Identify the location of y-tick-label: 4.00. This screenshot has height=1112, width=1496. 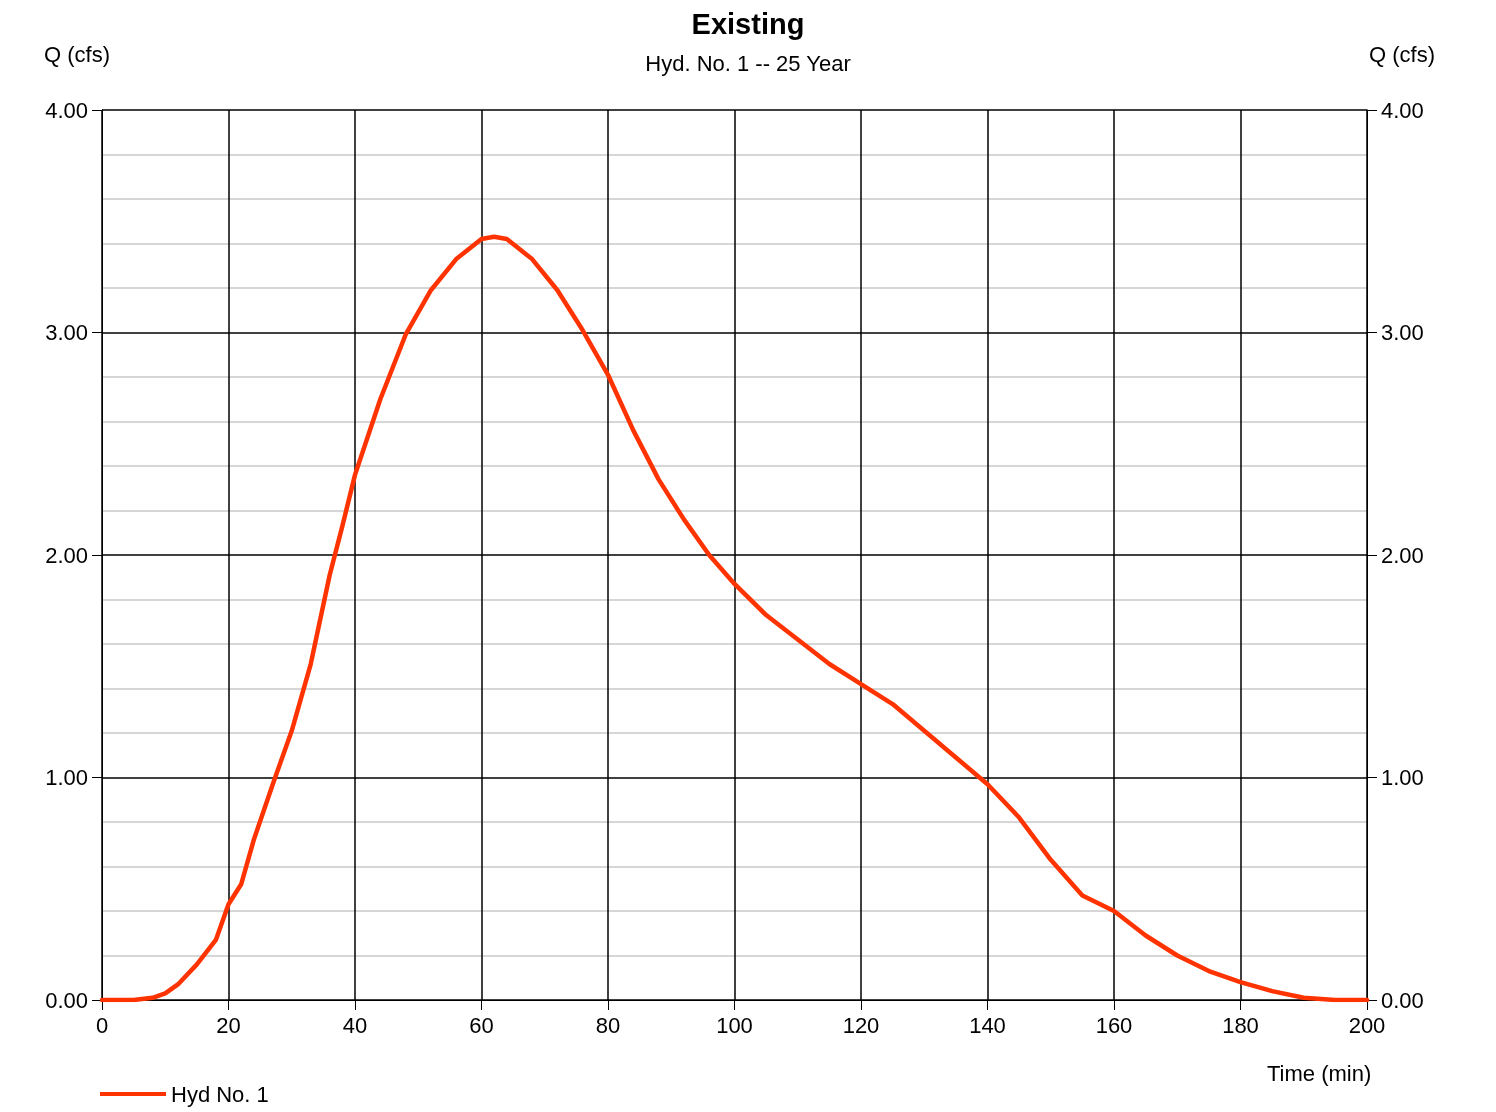
(66, 110).